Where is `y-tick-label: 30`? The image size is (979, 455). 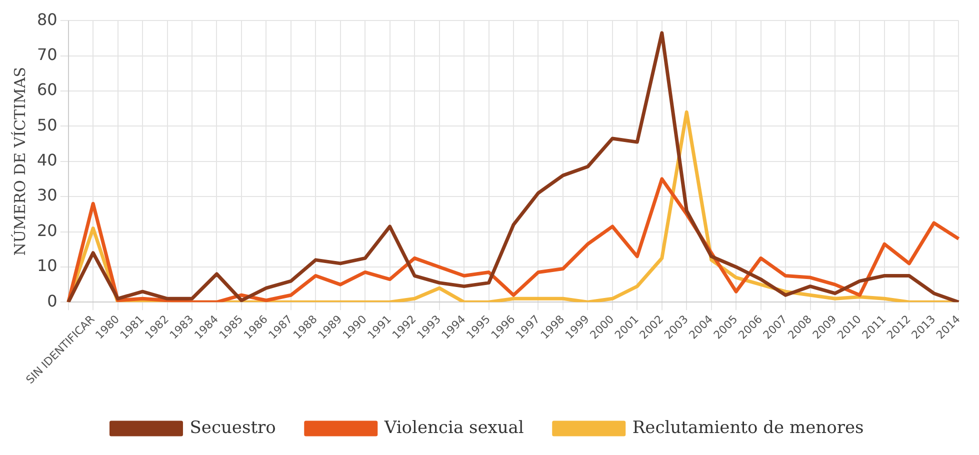 y-tick-label: 30 is located at coordinates (47, 195).